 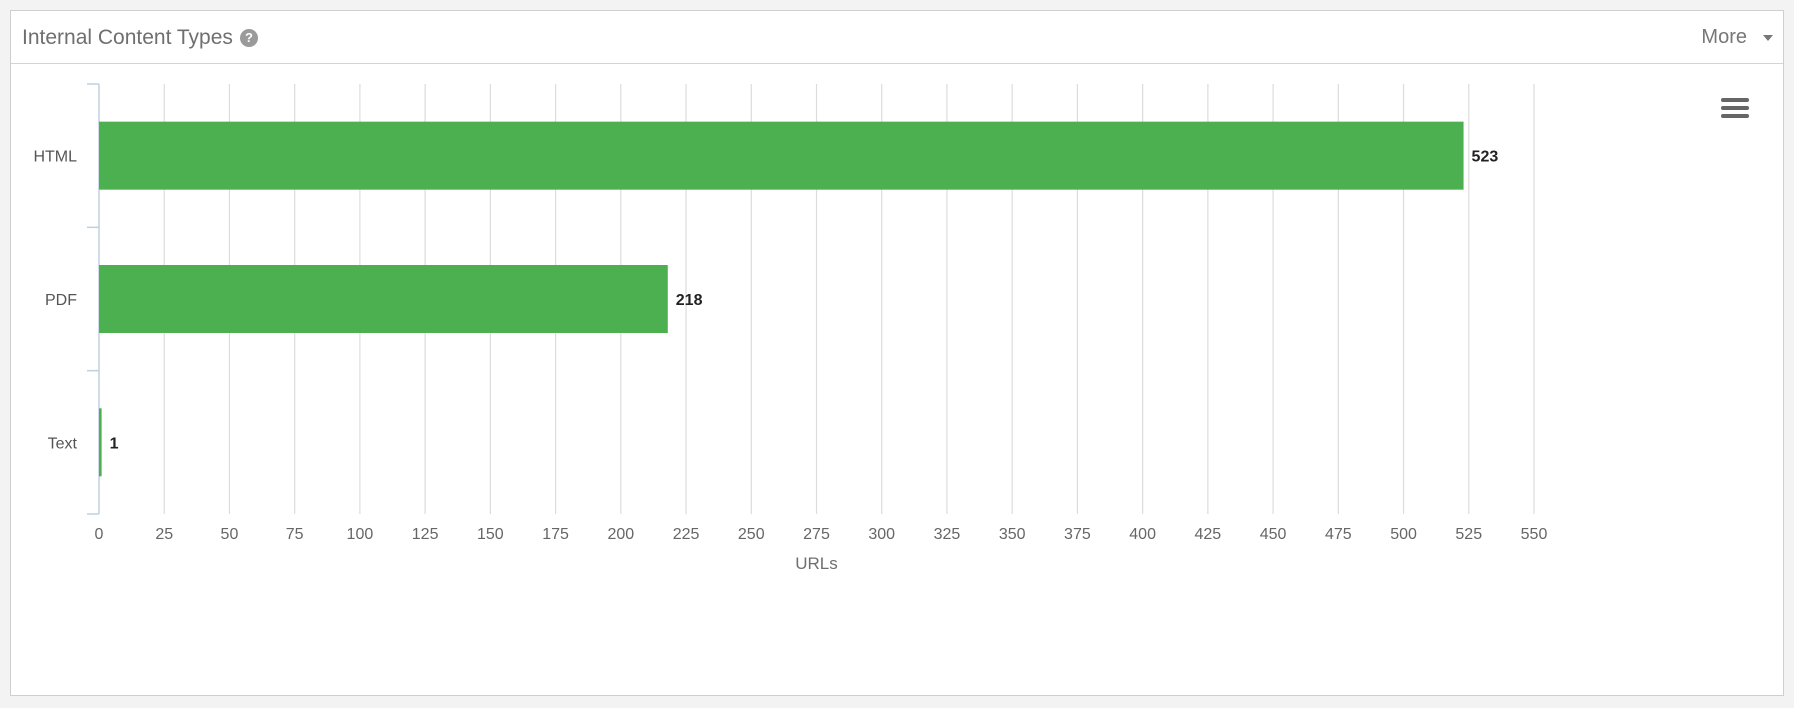 I want to click on category-axis, so click(x=93, y=299).